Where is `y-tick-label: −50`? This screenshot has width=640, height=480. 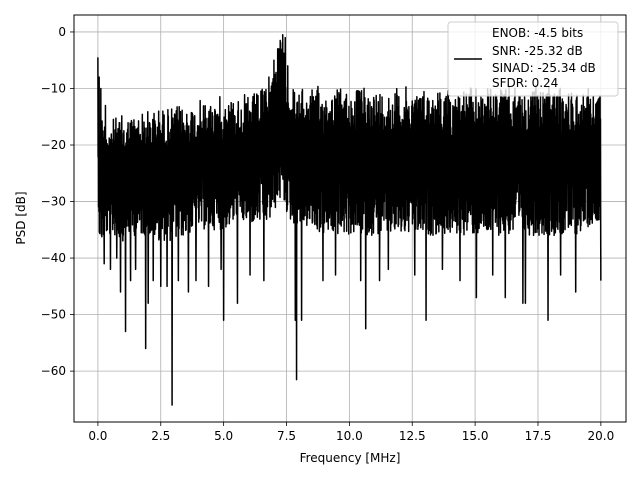
y-tick-label: −50 is located at coordinates (53, 315).